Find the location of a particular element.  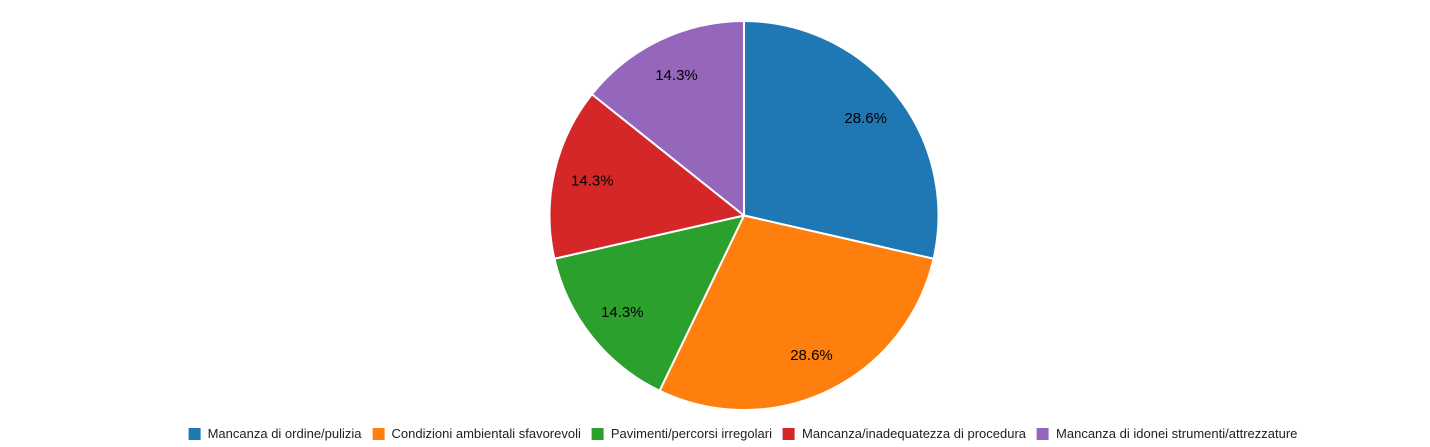

legend-label: Condizioni ambientali sfavorevoli is located at coordinates (486, 433).